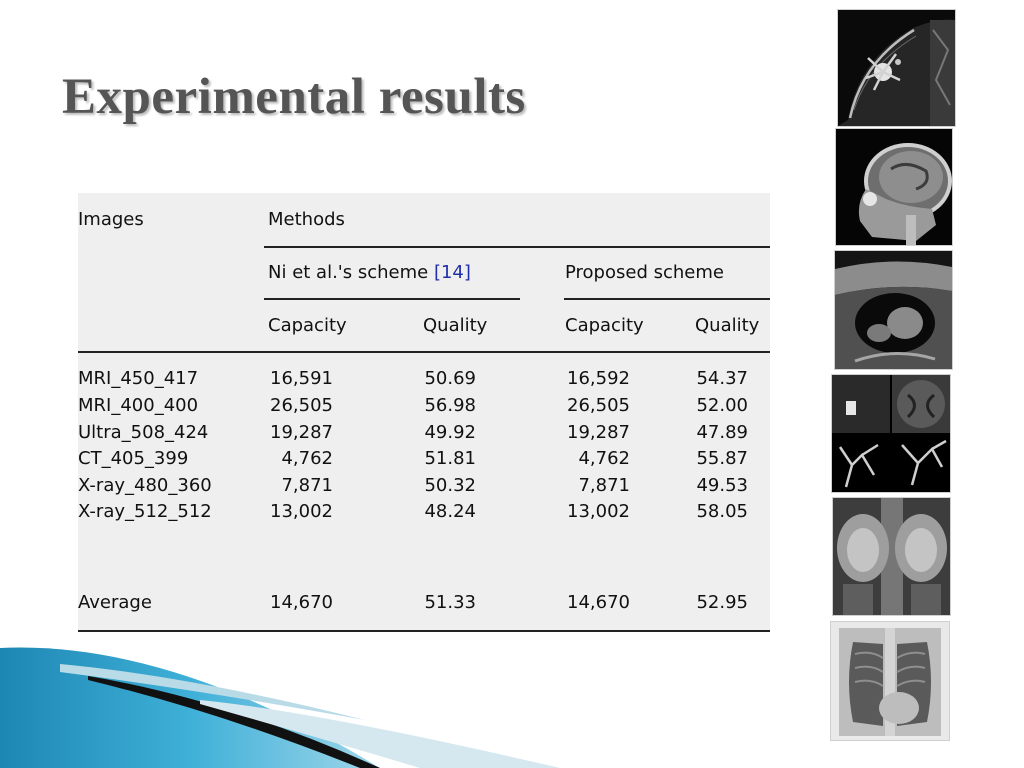 The height and width of the screenshot is (768, 1024). I want to click on row-6-proposed-capacity: 13,002, so click(598, 511).